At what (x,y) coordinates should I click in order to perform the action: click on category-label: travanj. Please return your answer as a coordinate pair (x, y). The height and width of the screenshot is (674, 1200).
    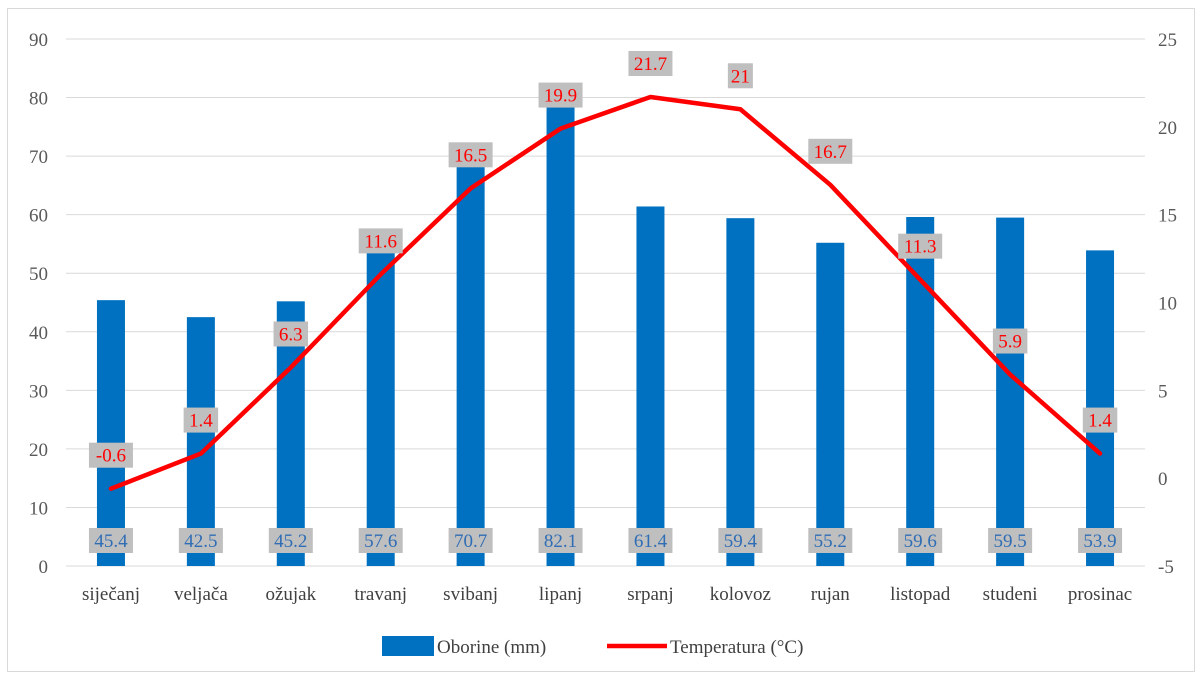
    Looking at the image, I should click on (380, 594).